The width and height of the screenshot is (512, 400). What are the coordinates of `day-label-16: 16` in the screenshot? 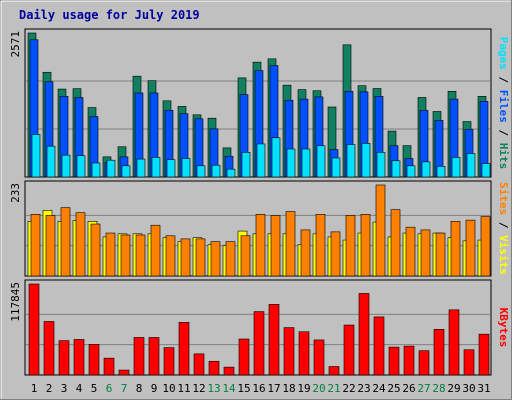 It's located at (258, 388).